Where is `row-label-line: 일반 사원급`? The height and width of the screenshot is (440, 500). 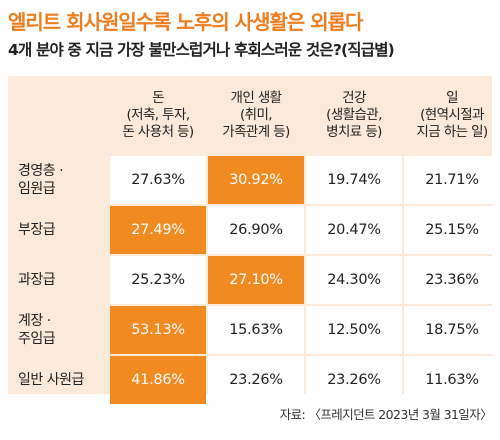
row-label-line: 일반 사원급 is located at coordinates (51, 380).